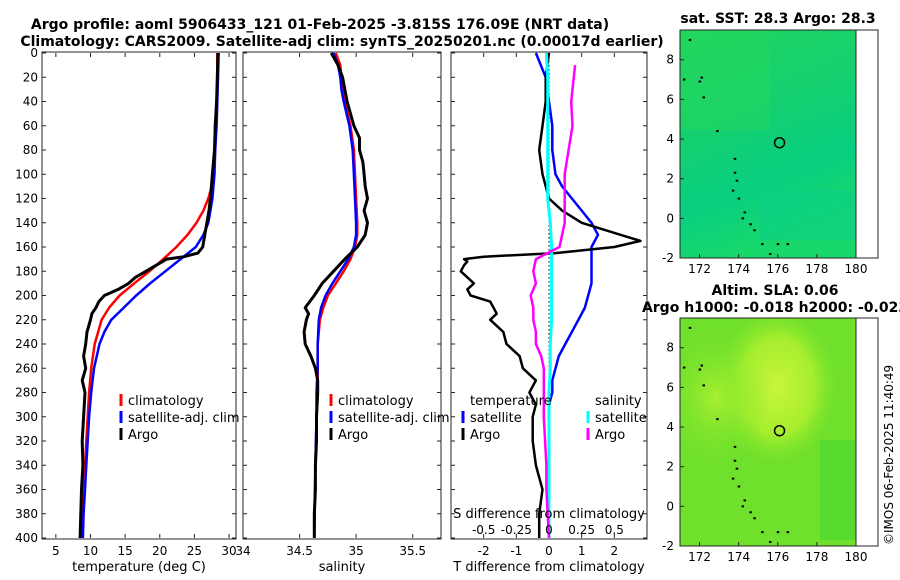  Describe the element at coordinates (699, 269) in the screenshot. I see `map-x-tick-label: 172` at that location.